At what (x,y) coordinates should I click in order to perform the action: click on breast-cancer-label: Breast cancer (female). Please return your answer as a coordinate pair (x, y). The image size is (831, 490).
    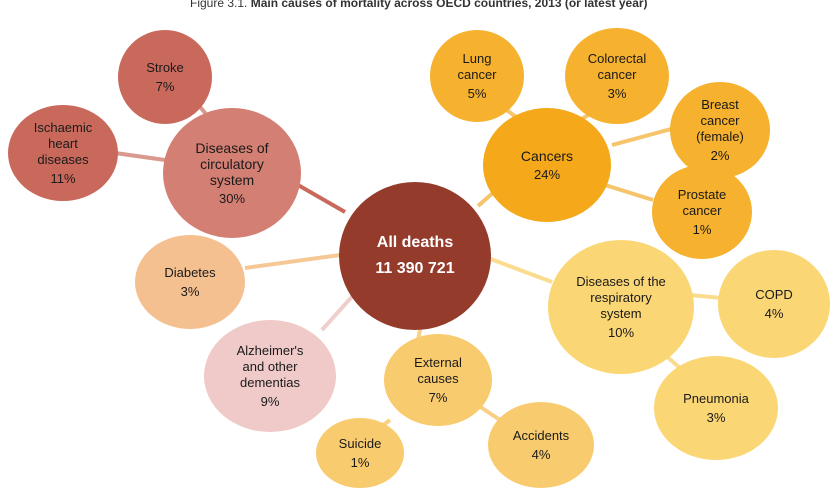
    Looking at the image, I should click on (720, 120).